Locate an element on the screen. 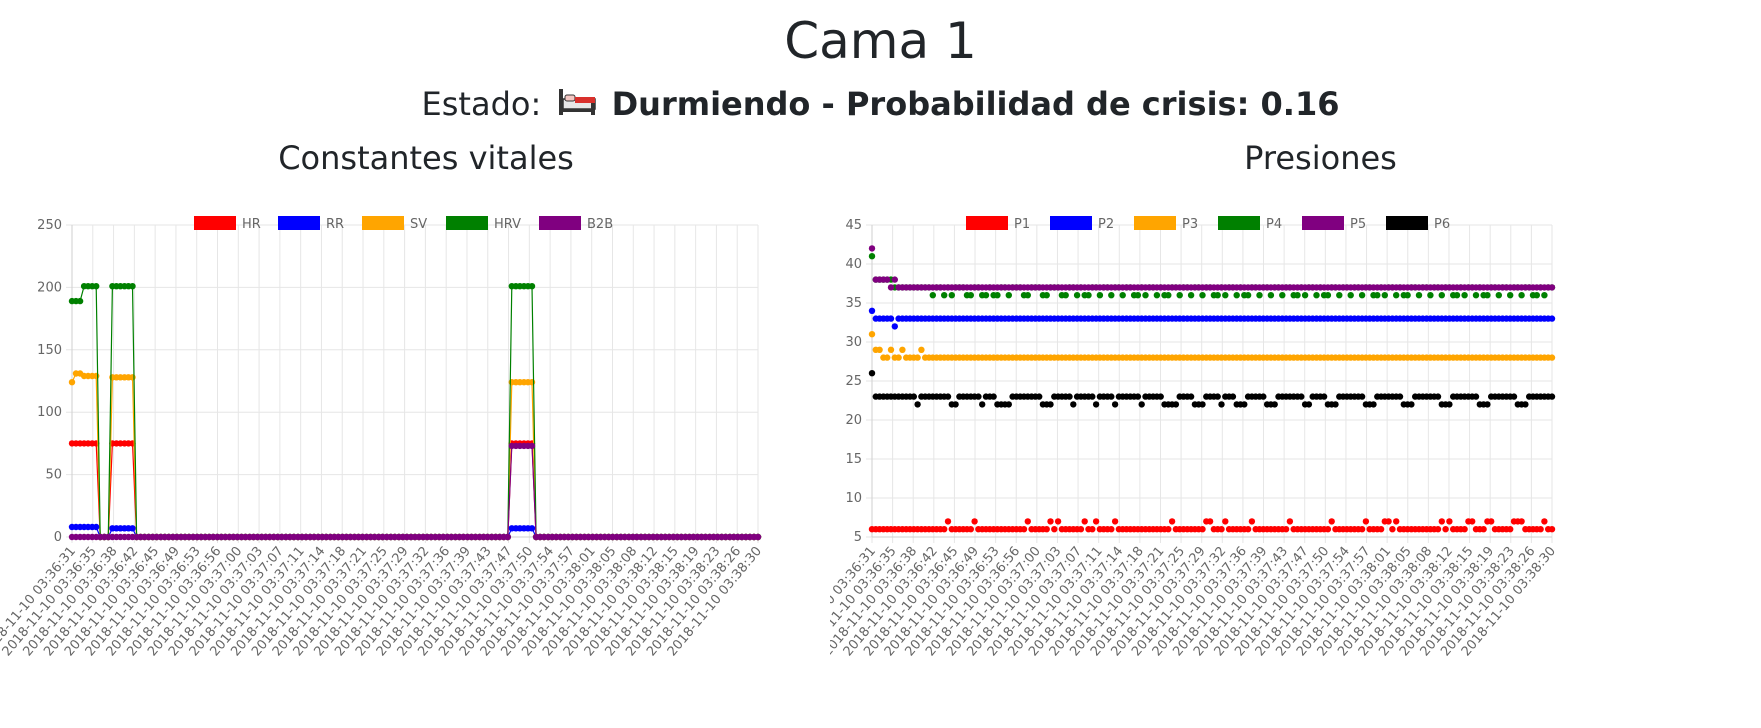 This screenshot has width=1761, height=728. y-tick-label: 15 is located at coordinates (853, 459).